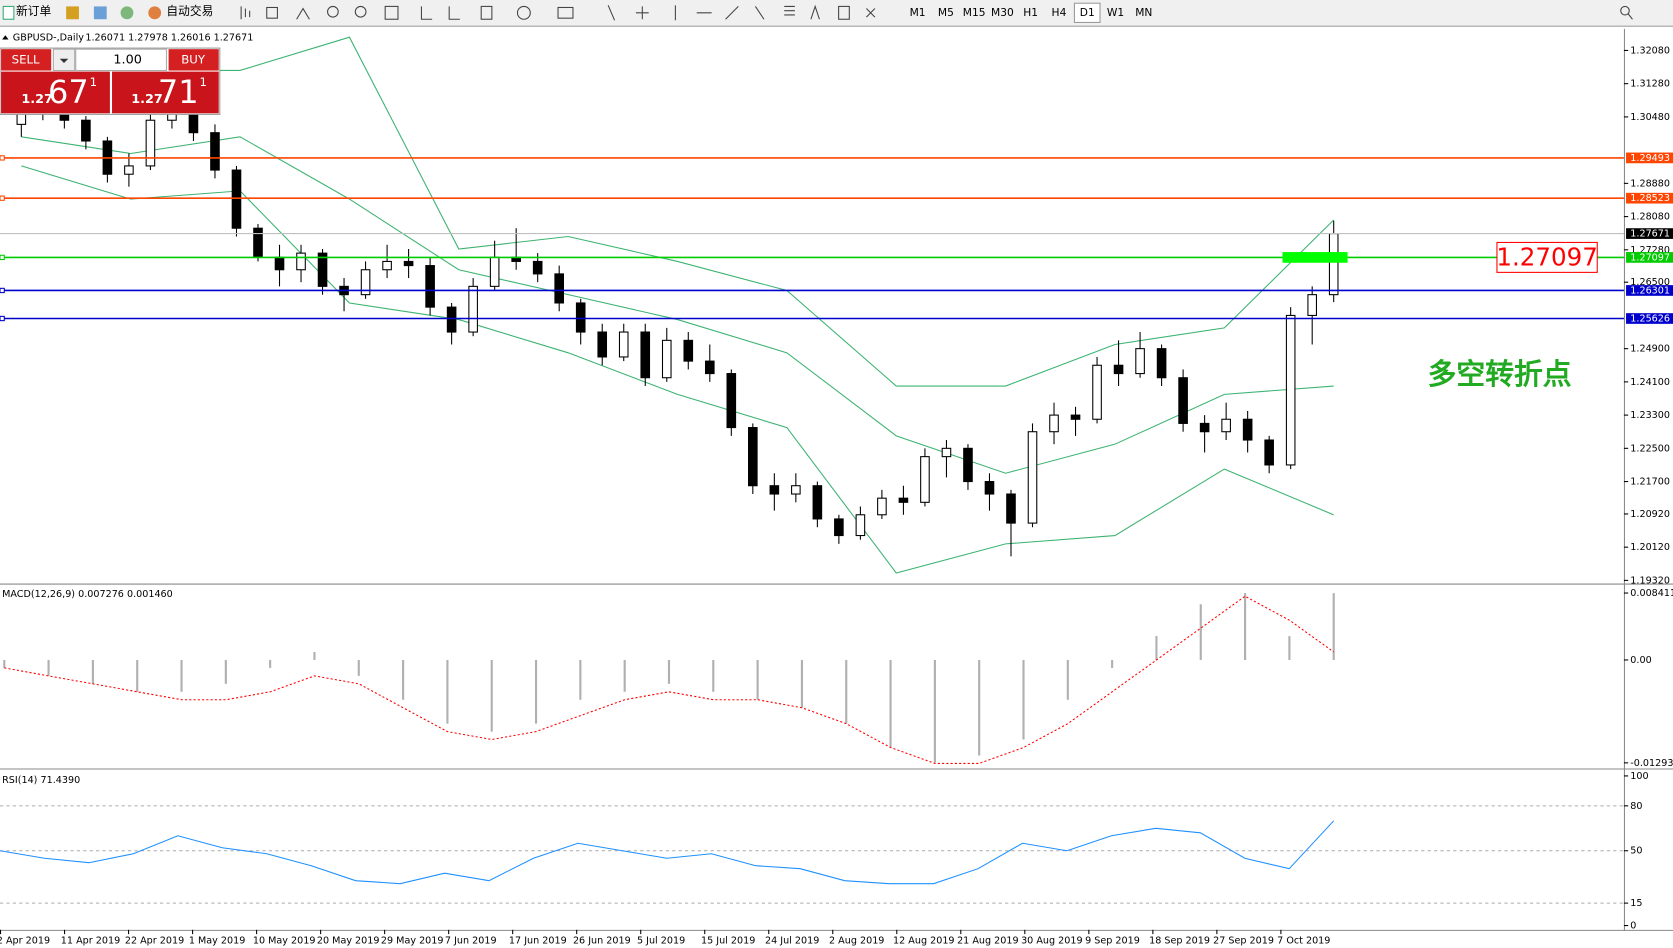 The width and height of the screenshot is (1673, 948). I want to click on timeframe-button: M5, so click(946, 12).